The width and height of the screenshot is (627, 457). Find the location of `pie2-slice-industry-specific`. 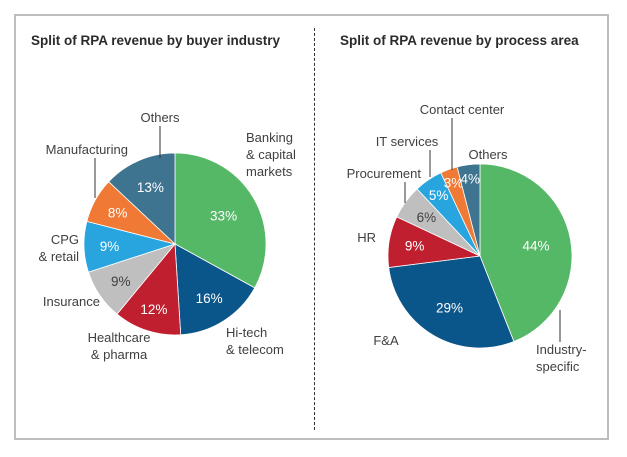

pie2-slice-industry-specific is located at coordinates (526, 253).